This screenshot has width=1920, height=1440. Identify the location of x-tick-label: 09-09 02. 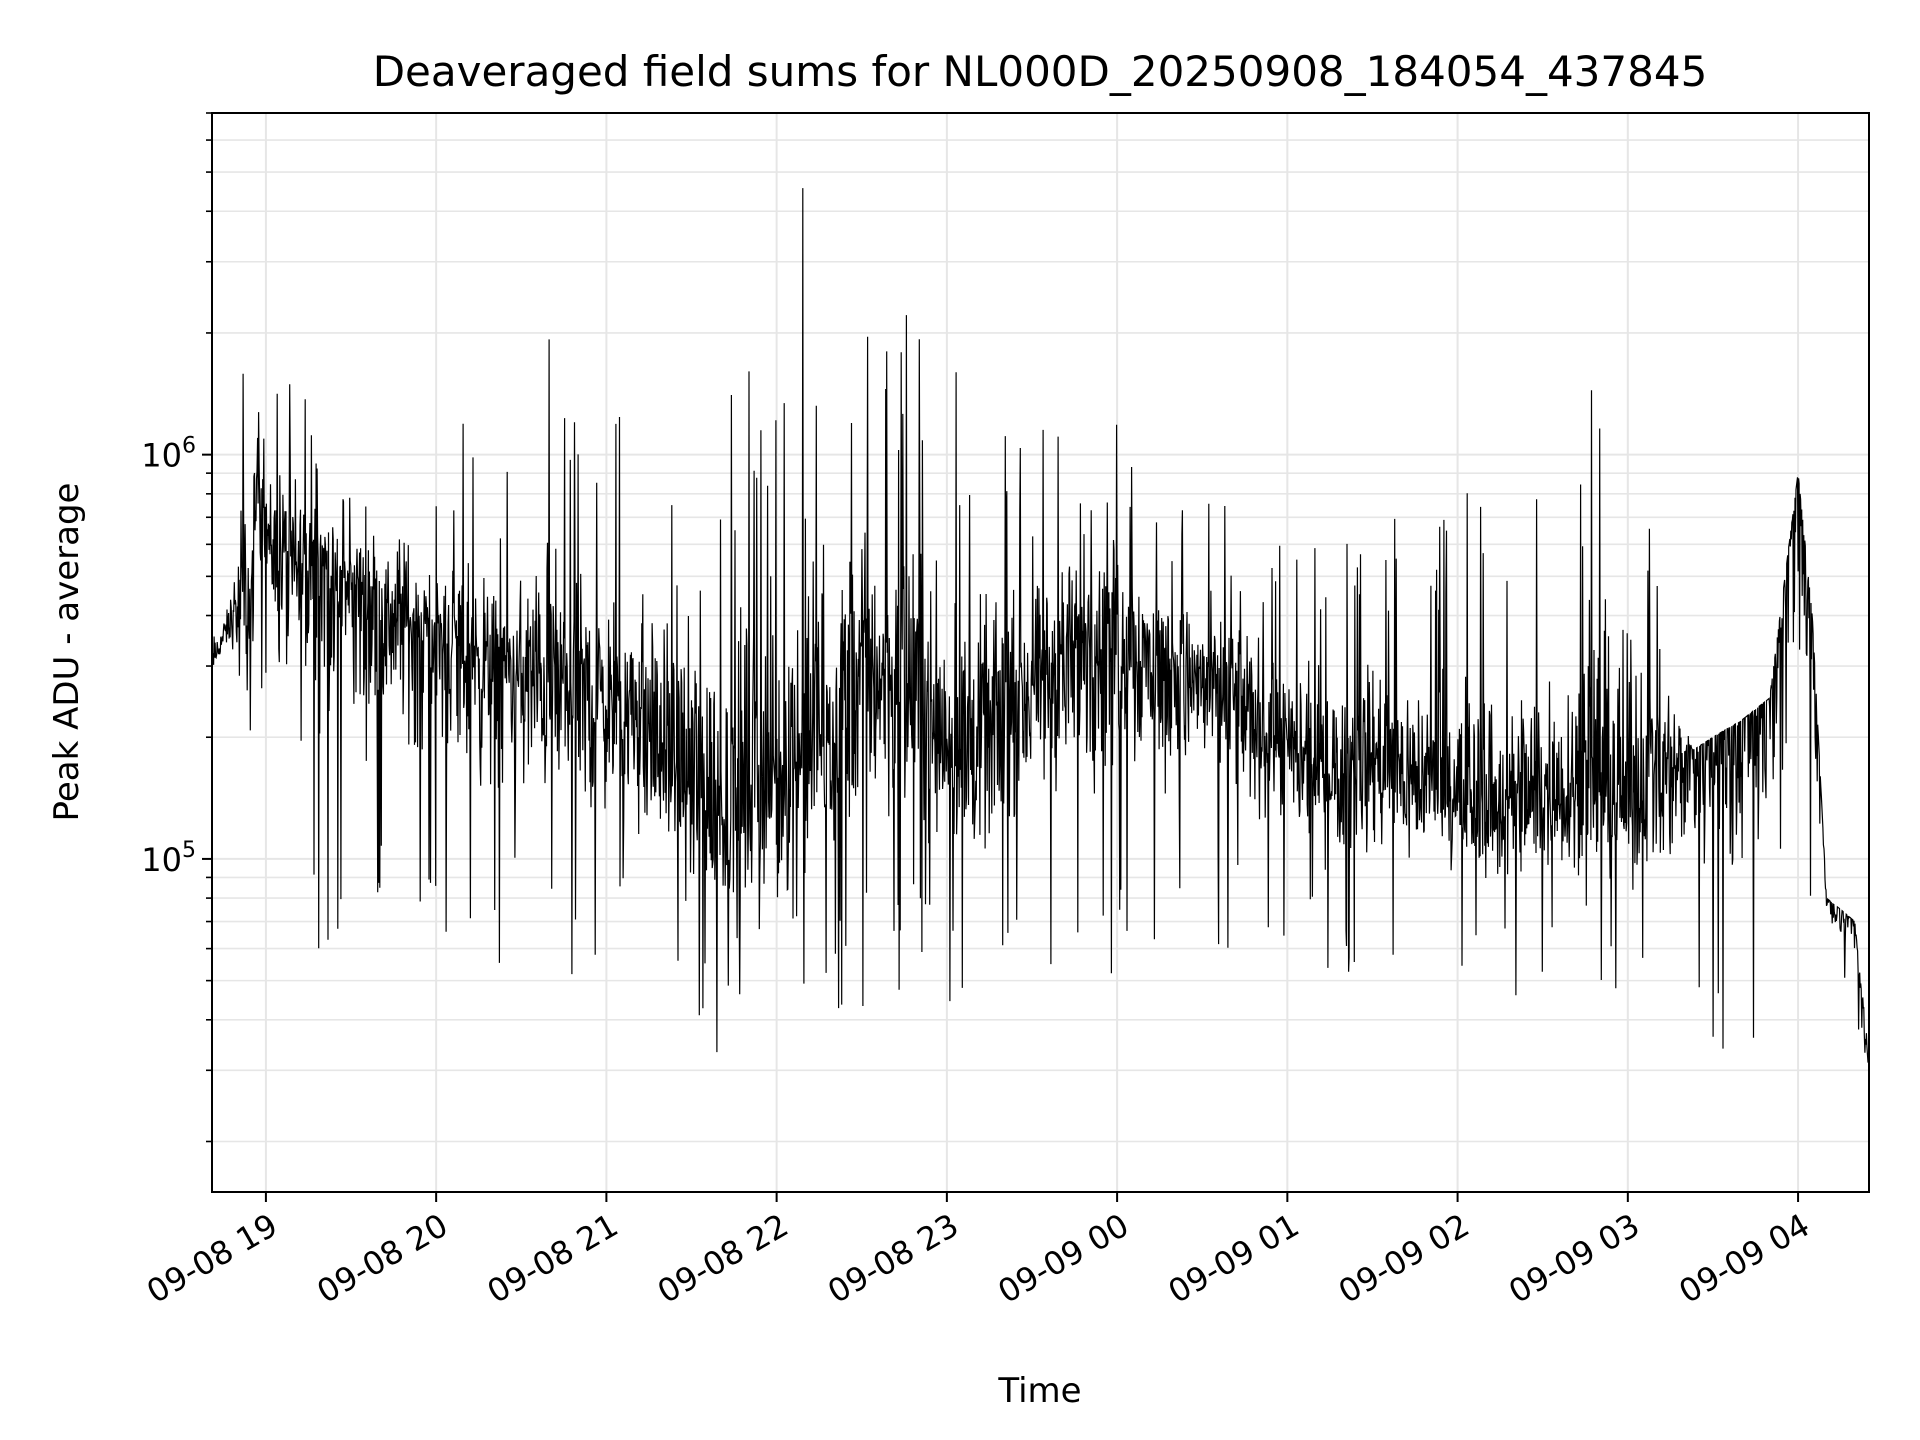
(1404, 1258).